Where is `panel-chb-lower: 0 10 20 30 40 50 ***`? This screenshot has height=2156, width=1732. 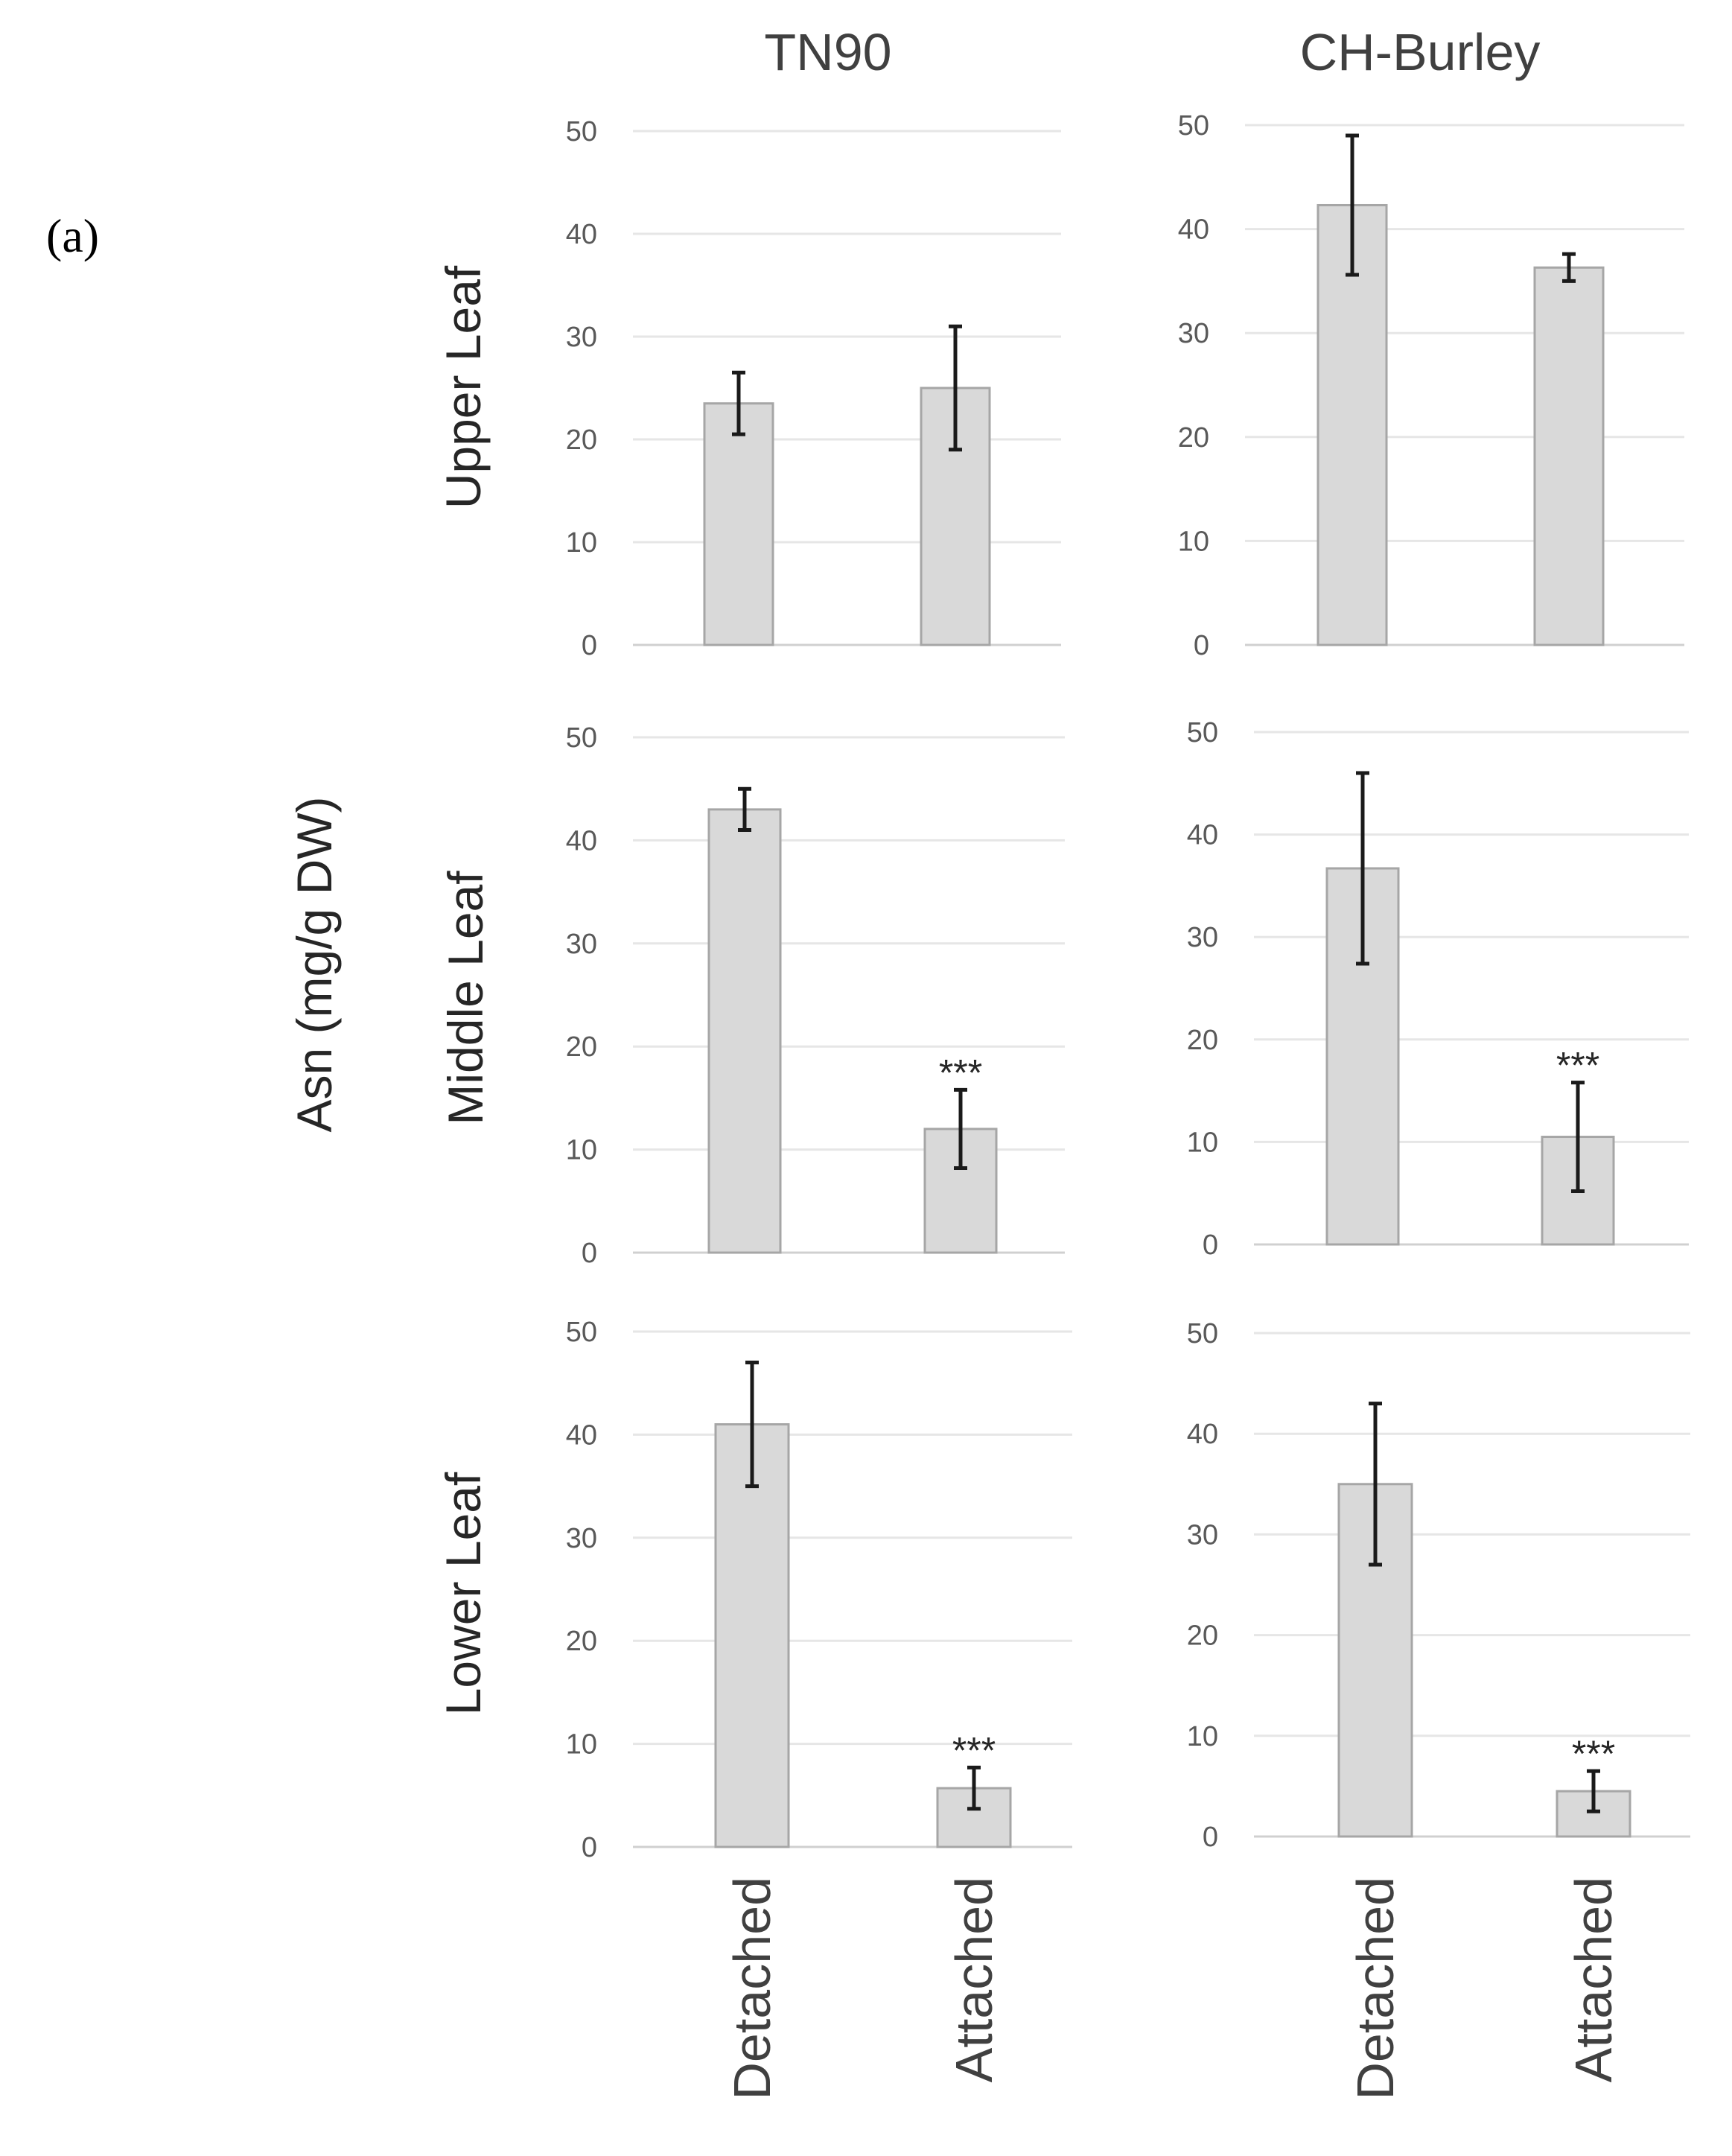 panel-chb-lower: 0 10 20 30 40 50 *** is located at coordinates (1438, 1586).